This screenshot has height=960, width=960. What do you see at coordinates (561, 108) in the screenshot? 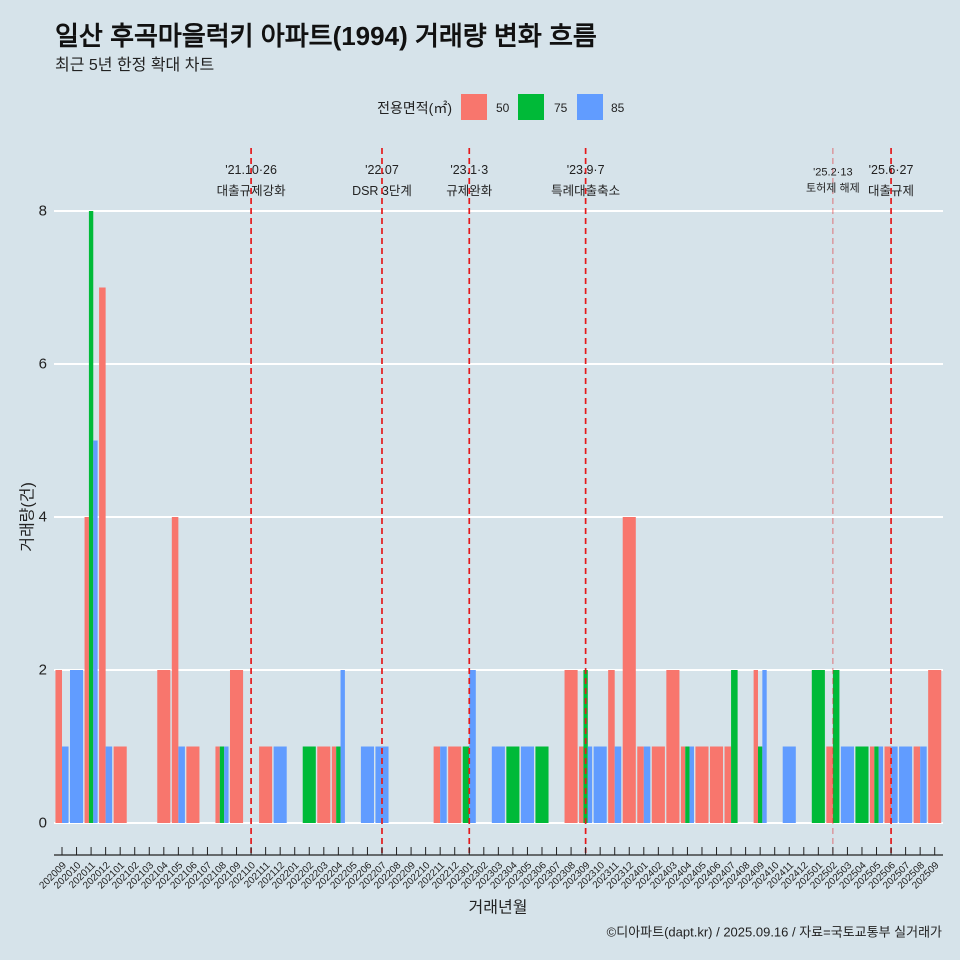
I see `legend-label-75: 75` at bounding box center [561, 108].